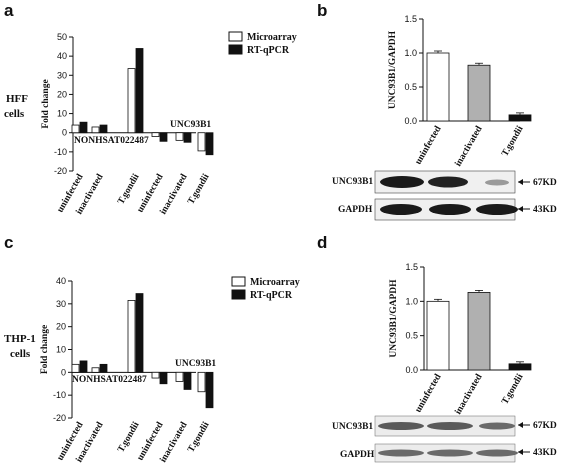 This screenshot has height=465, width=567. What do you see at coordinates (111, 141) in the screenshot?
I see `group-label-nonhsat022487: NONHSAT022487` at bounding box center [111, 141].